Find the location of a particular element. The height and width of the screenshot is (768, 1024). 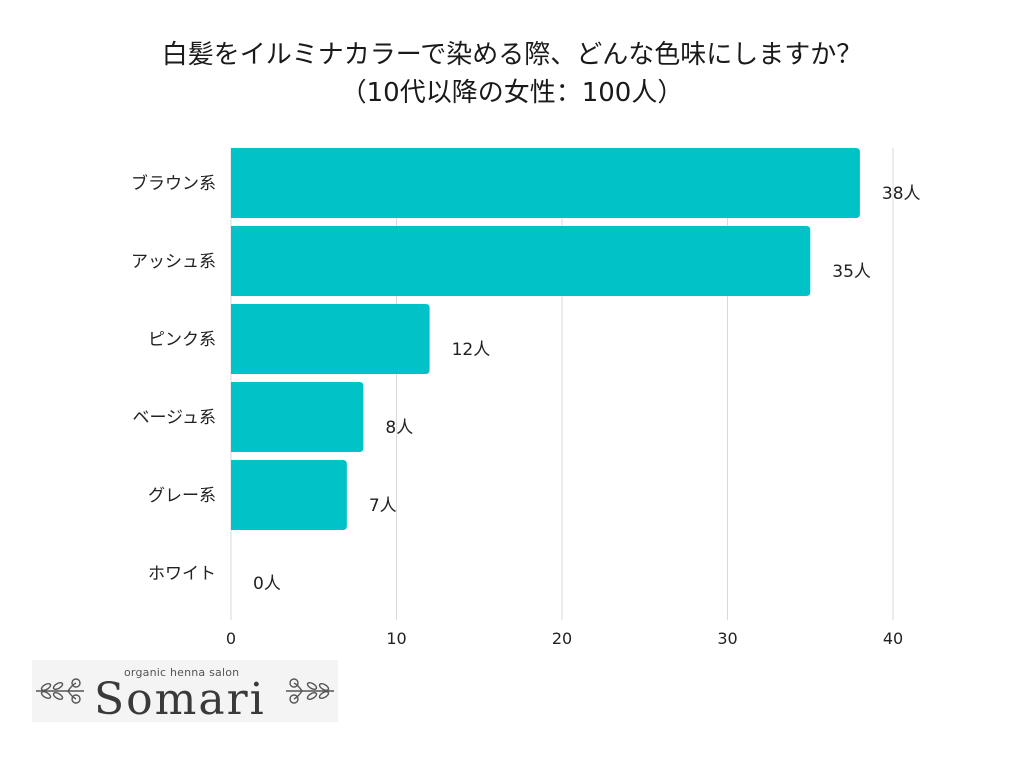

category-label: ホワイト is located at coordinates (182, 574).